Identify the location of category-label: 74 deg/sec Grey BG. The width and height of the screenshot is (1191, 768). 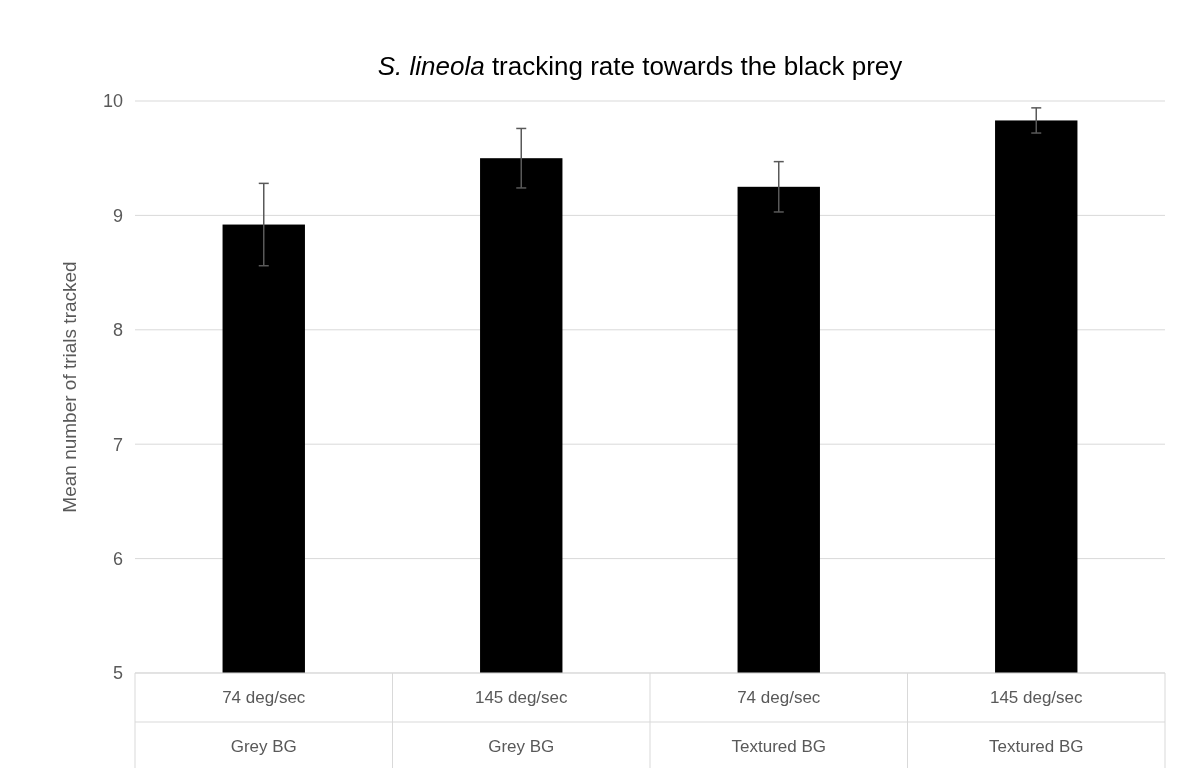
(264, 722).